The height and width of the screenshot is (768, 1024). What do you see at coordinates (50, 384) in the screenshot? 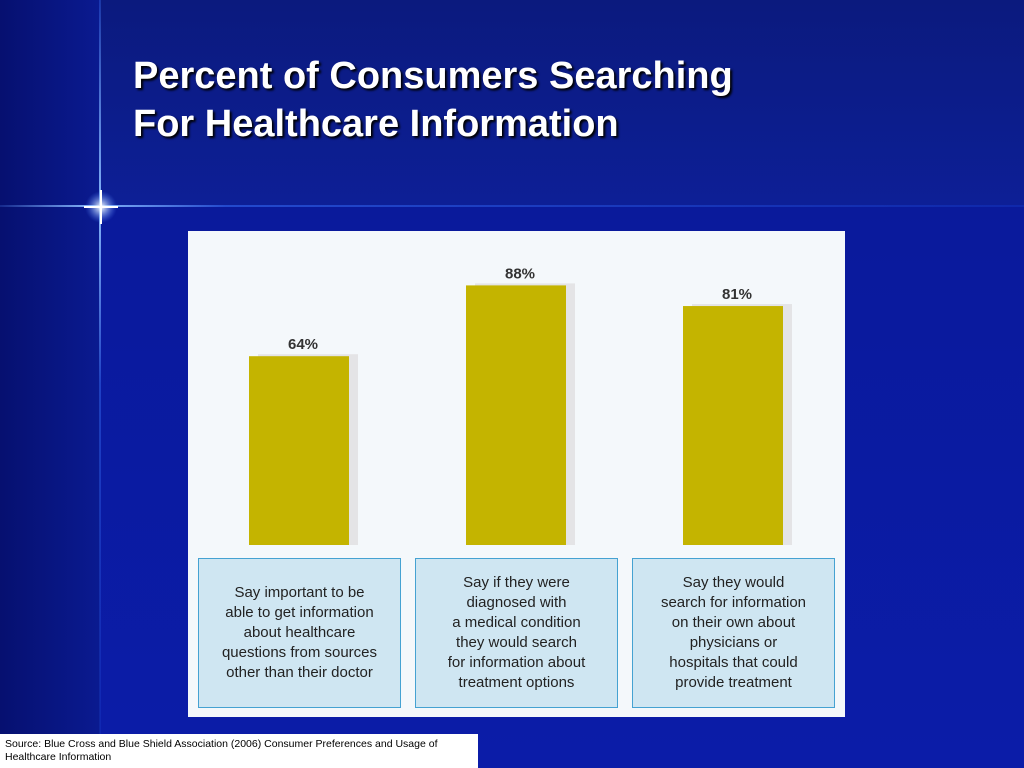
I see `left-band` at bounding box center [50, 384].